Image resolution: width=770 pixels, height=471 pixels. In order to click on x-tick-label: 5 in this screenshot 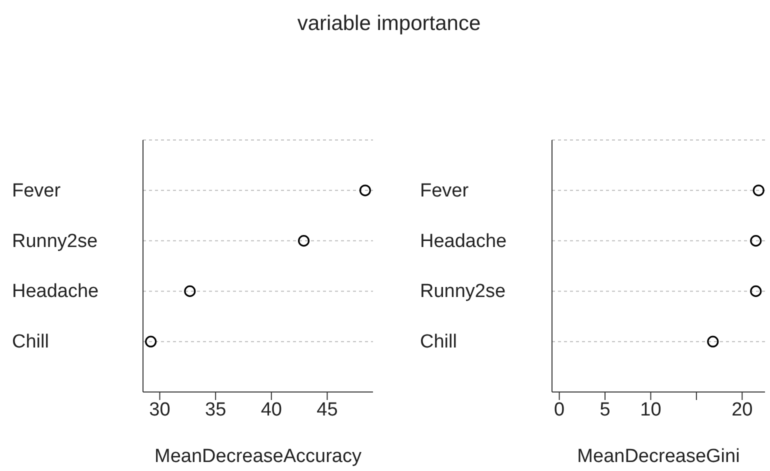, I will do `click(605, 409)`.